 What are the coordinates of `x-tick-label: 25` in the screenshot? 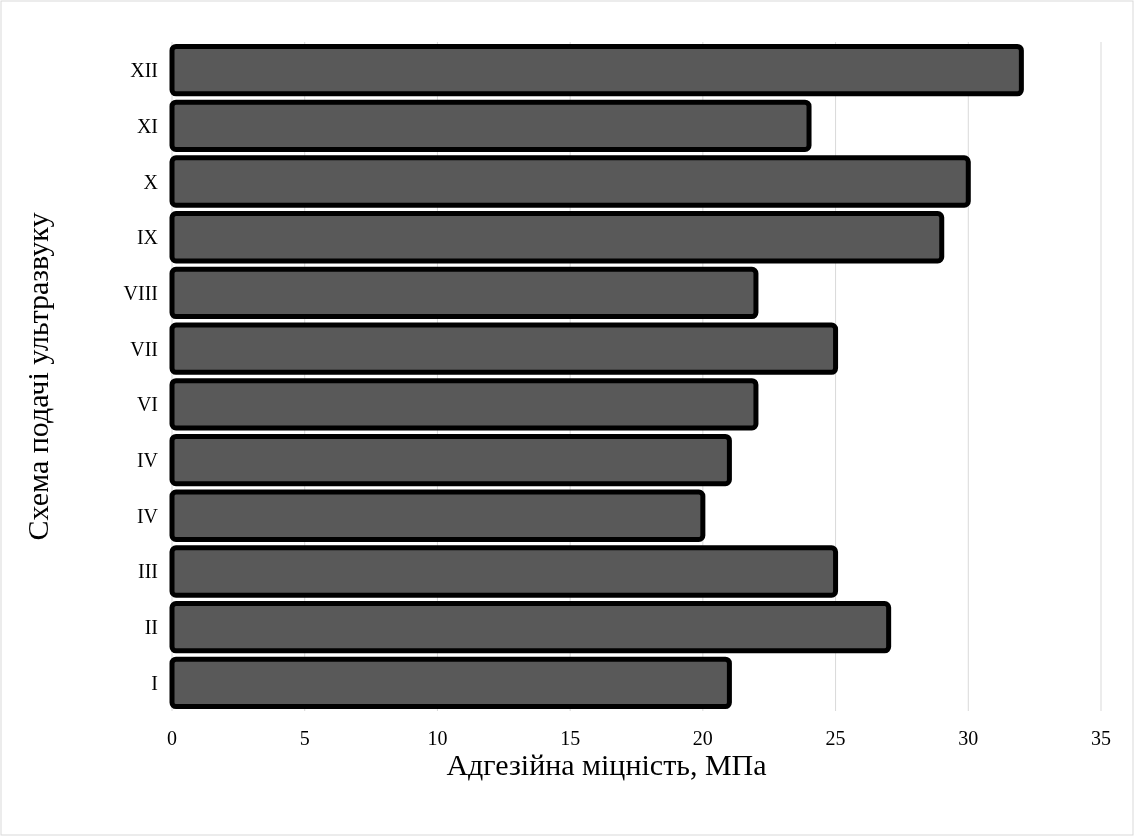 It's located at (835, 738).